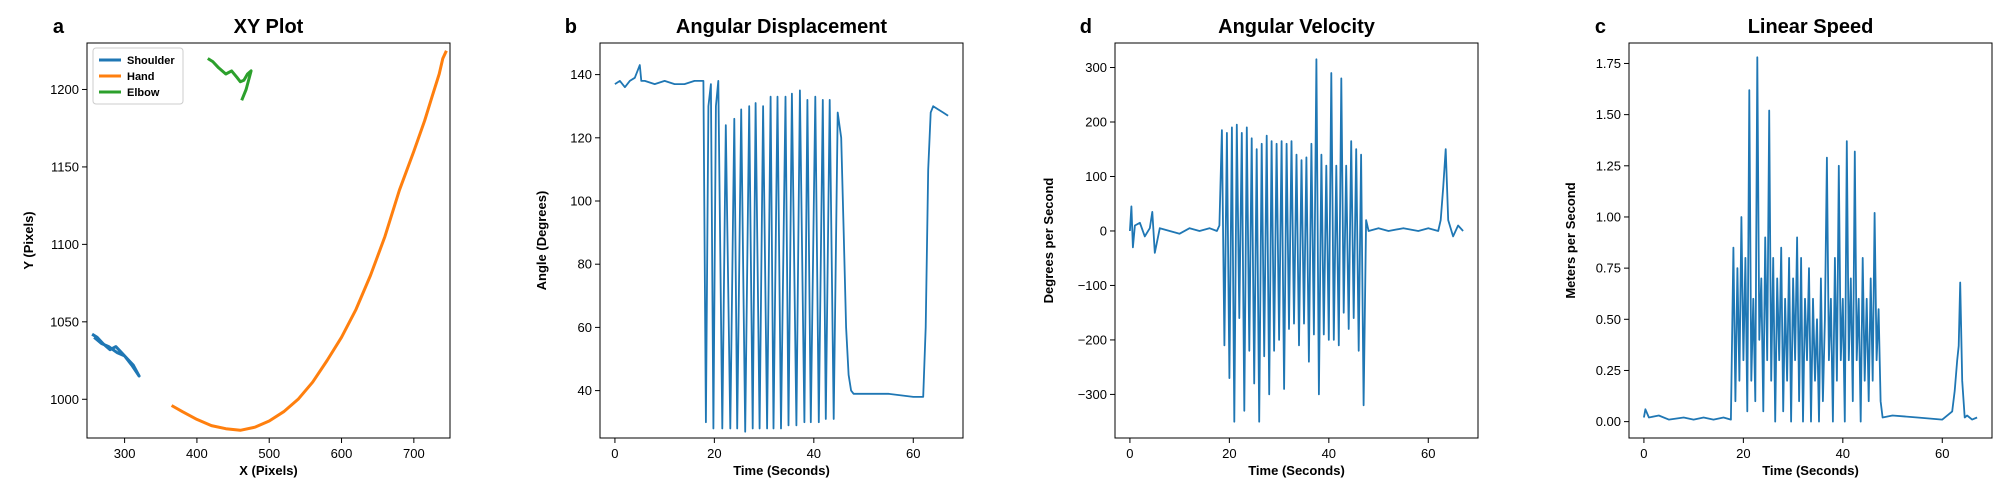  Describe the element at coordinates (151, 61) in the screenshot. I see `legend-label: Shoulder` at that location.